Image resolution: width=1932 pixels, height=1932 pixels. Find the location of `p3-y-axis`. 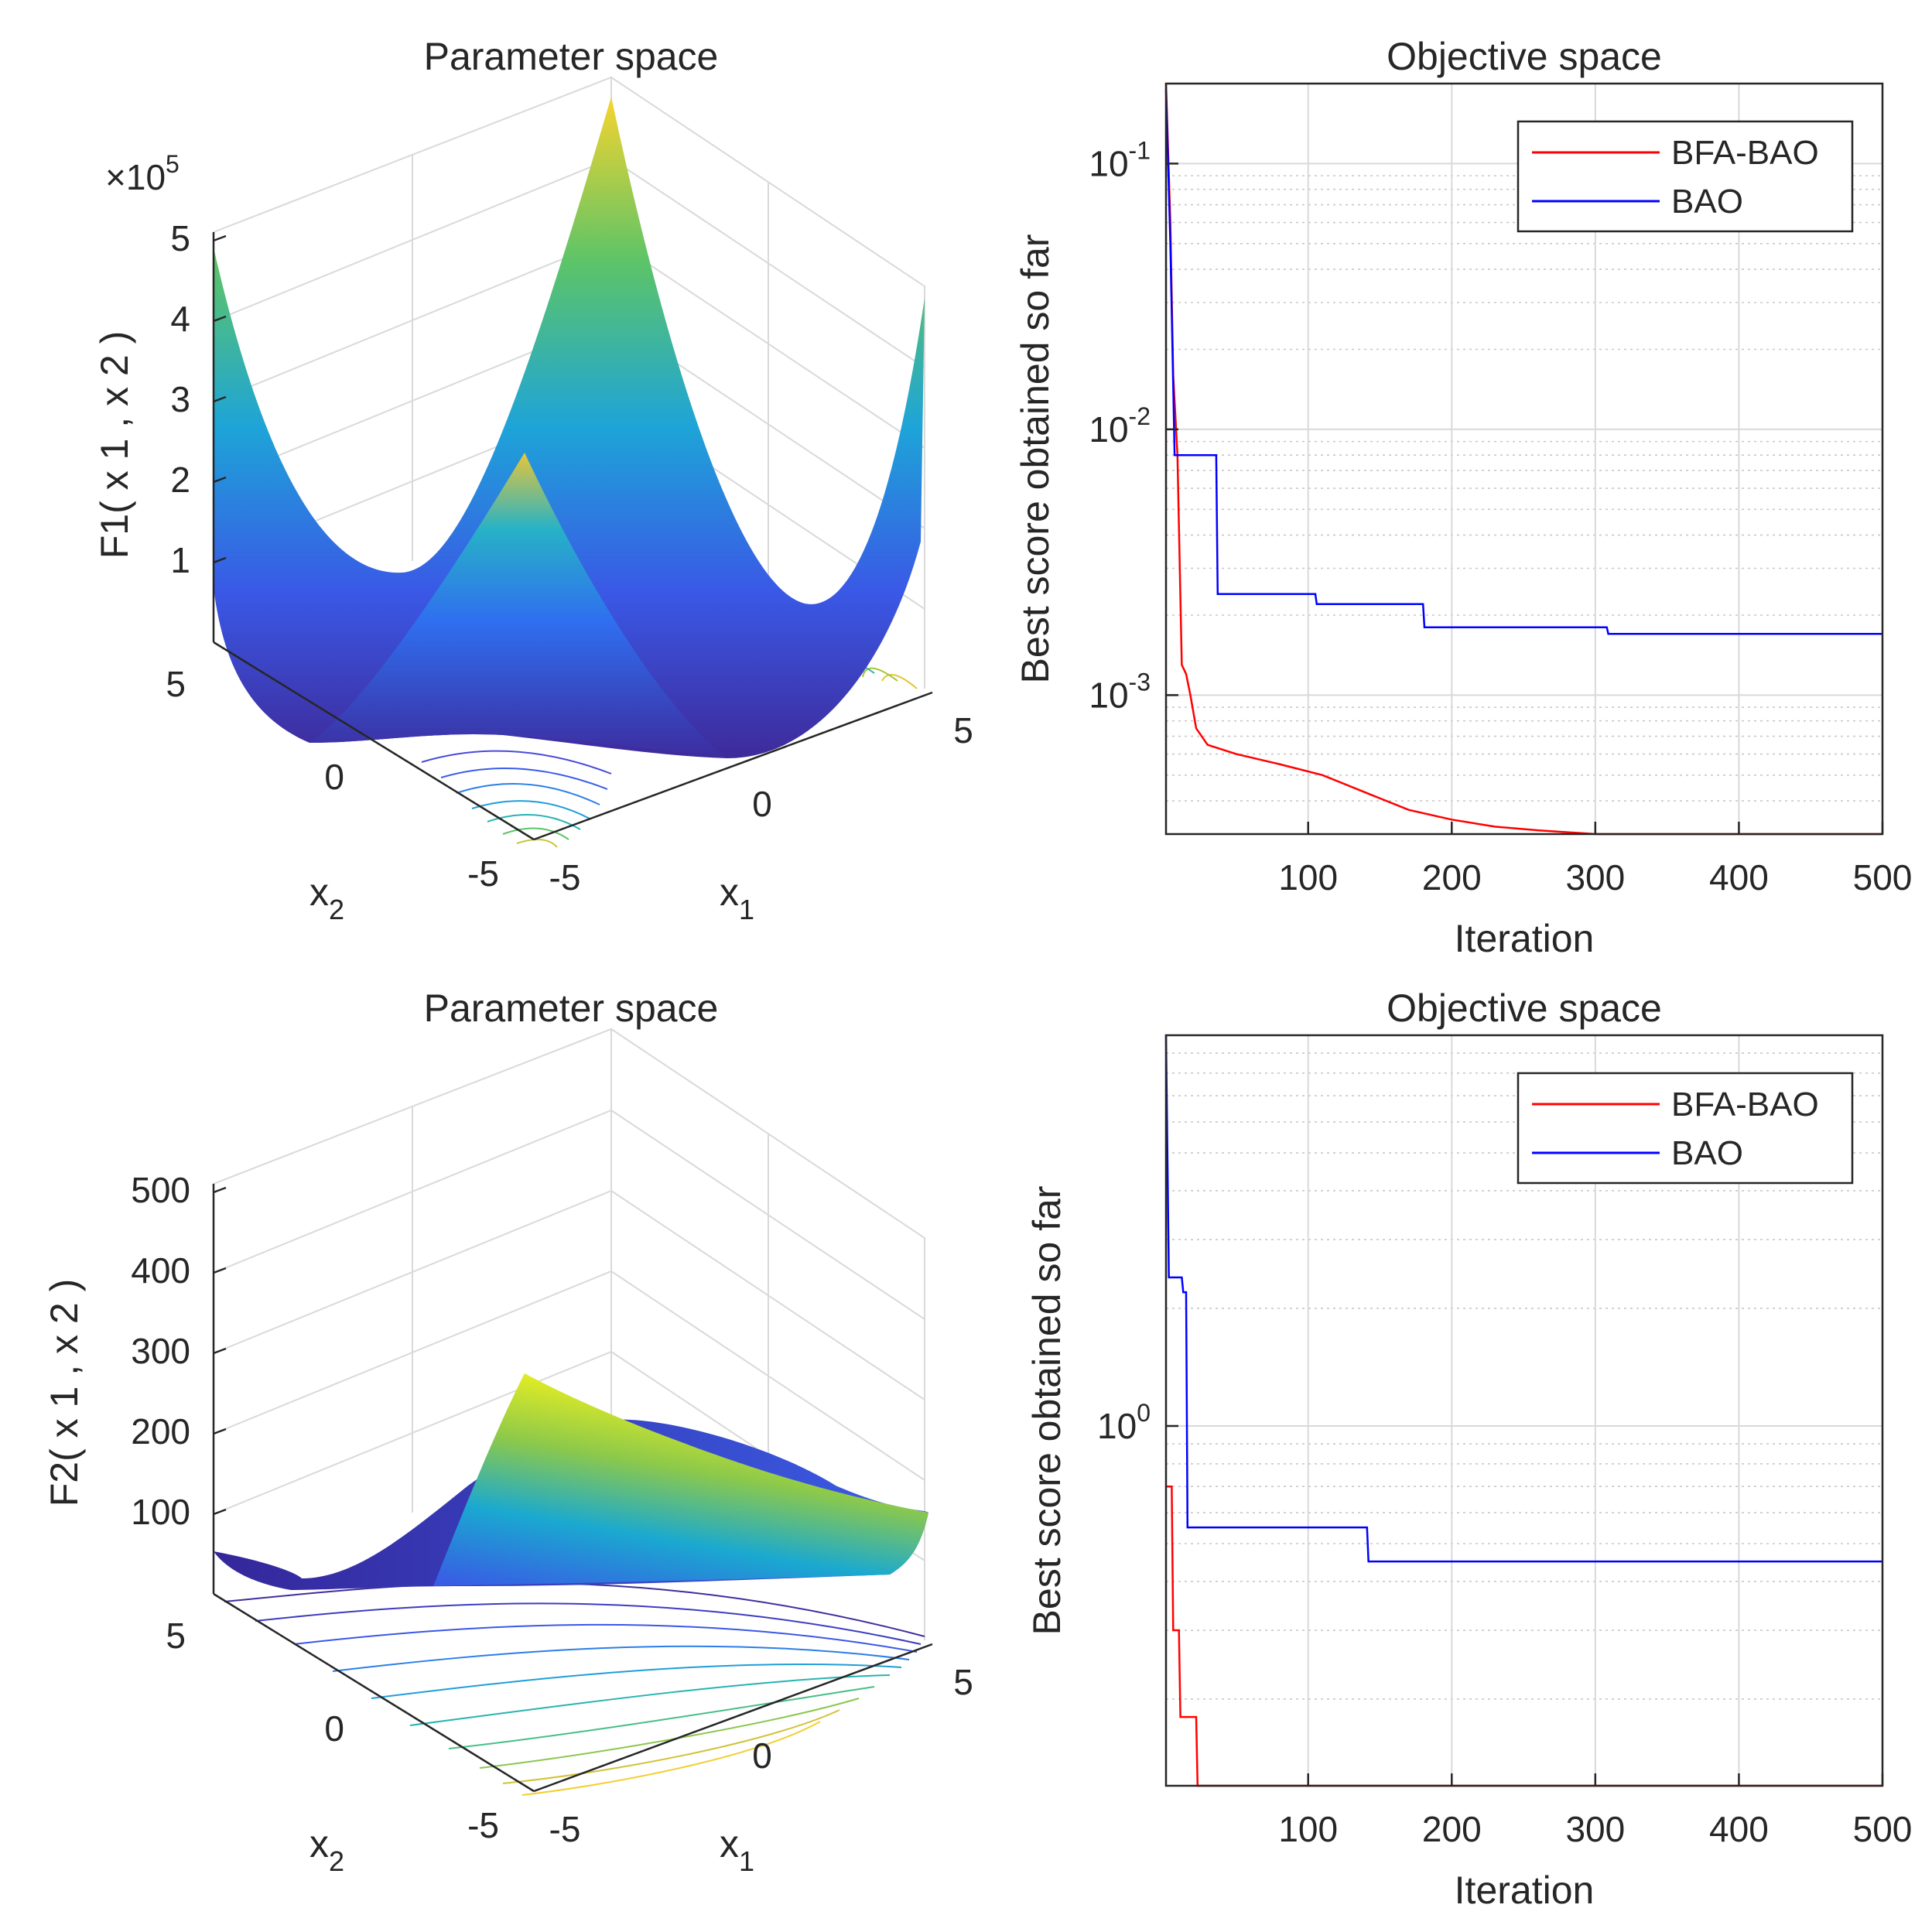

p3-y-axis is located at coordinates (374, 1692).